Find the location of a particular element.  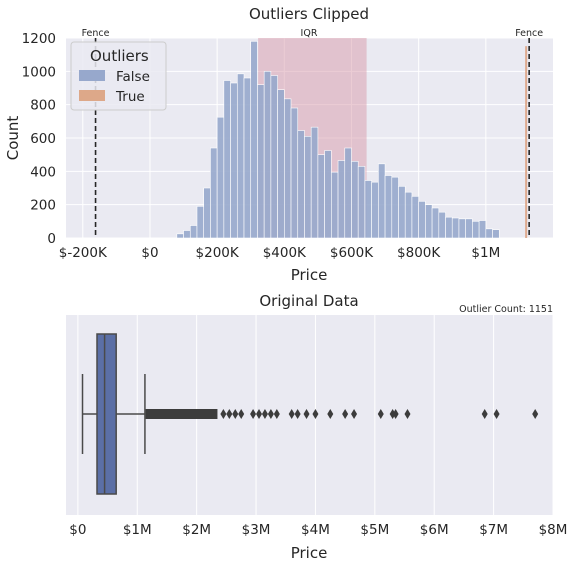

histogram-x-axis-label: Price is located at coordinates (309, 275).